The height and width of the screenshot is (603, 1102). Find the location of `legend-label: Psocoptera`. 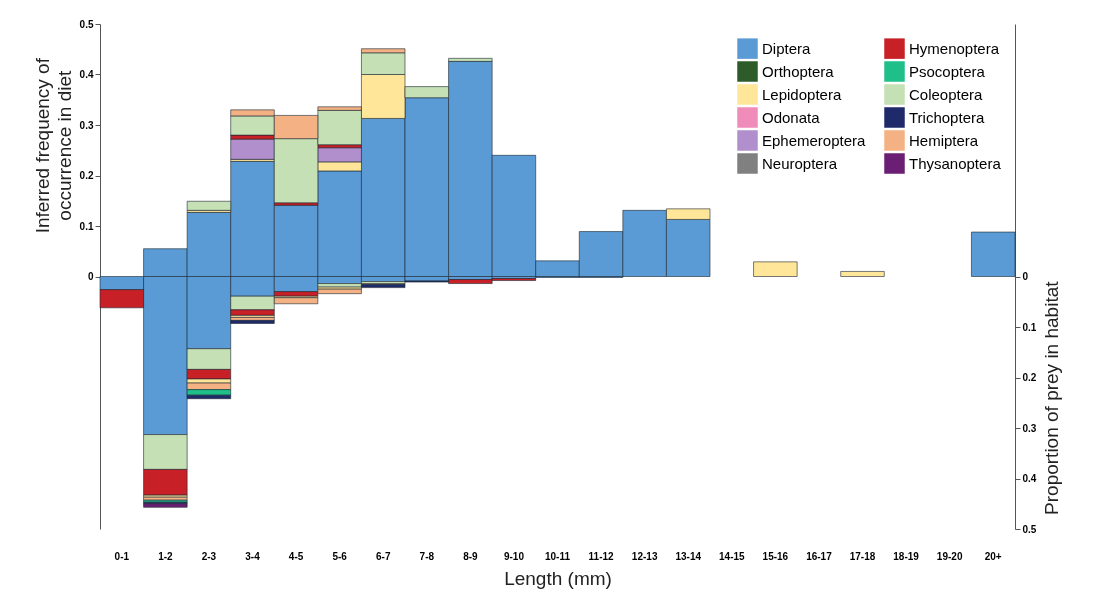

legend-label: Psocoptera is located at coordinates (947, 71).